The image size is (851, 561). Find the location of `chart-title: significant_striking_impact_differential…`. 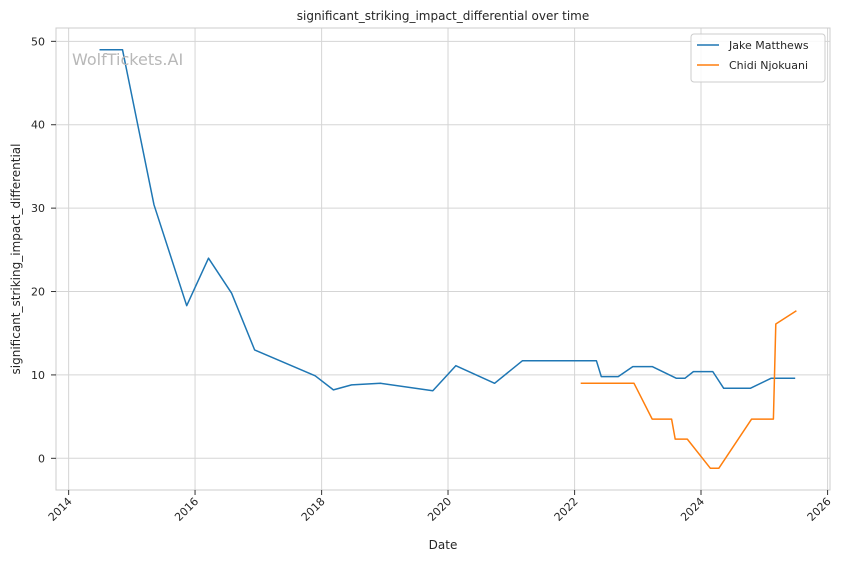

chart-title: significant_striking_impact_differential… is located at coordinates (443, 16).